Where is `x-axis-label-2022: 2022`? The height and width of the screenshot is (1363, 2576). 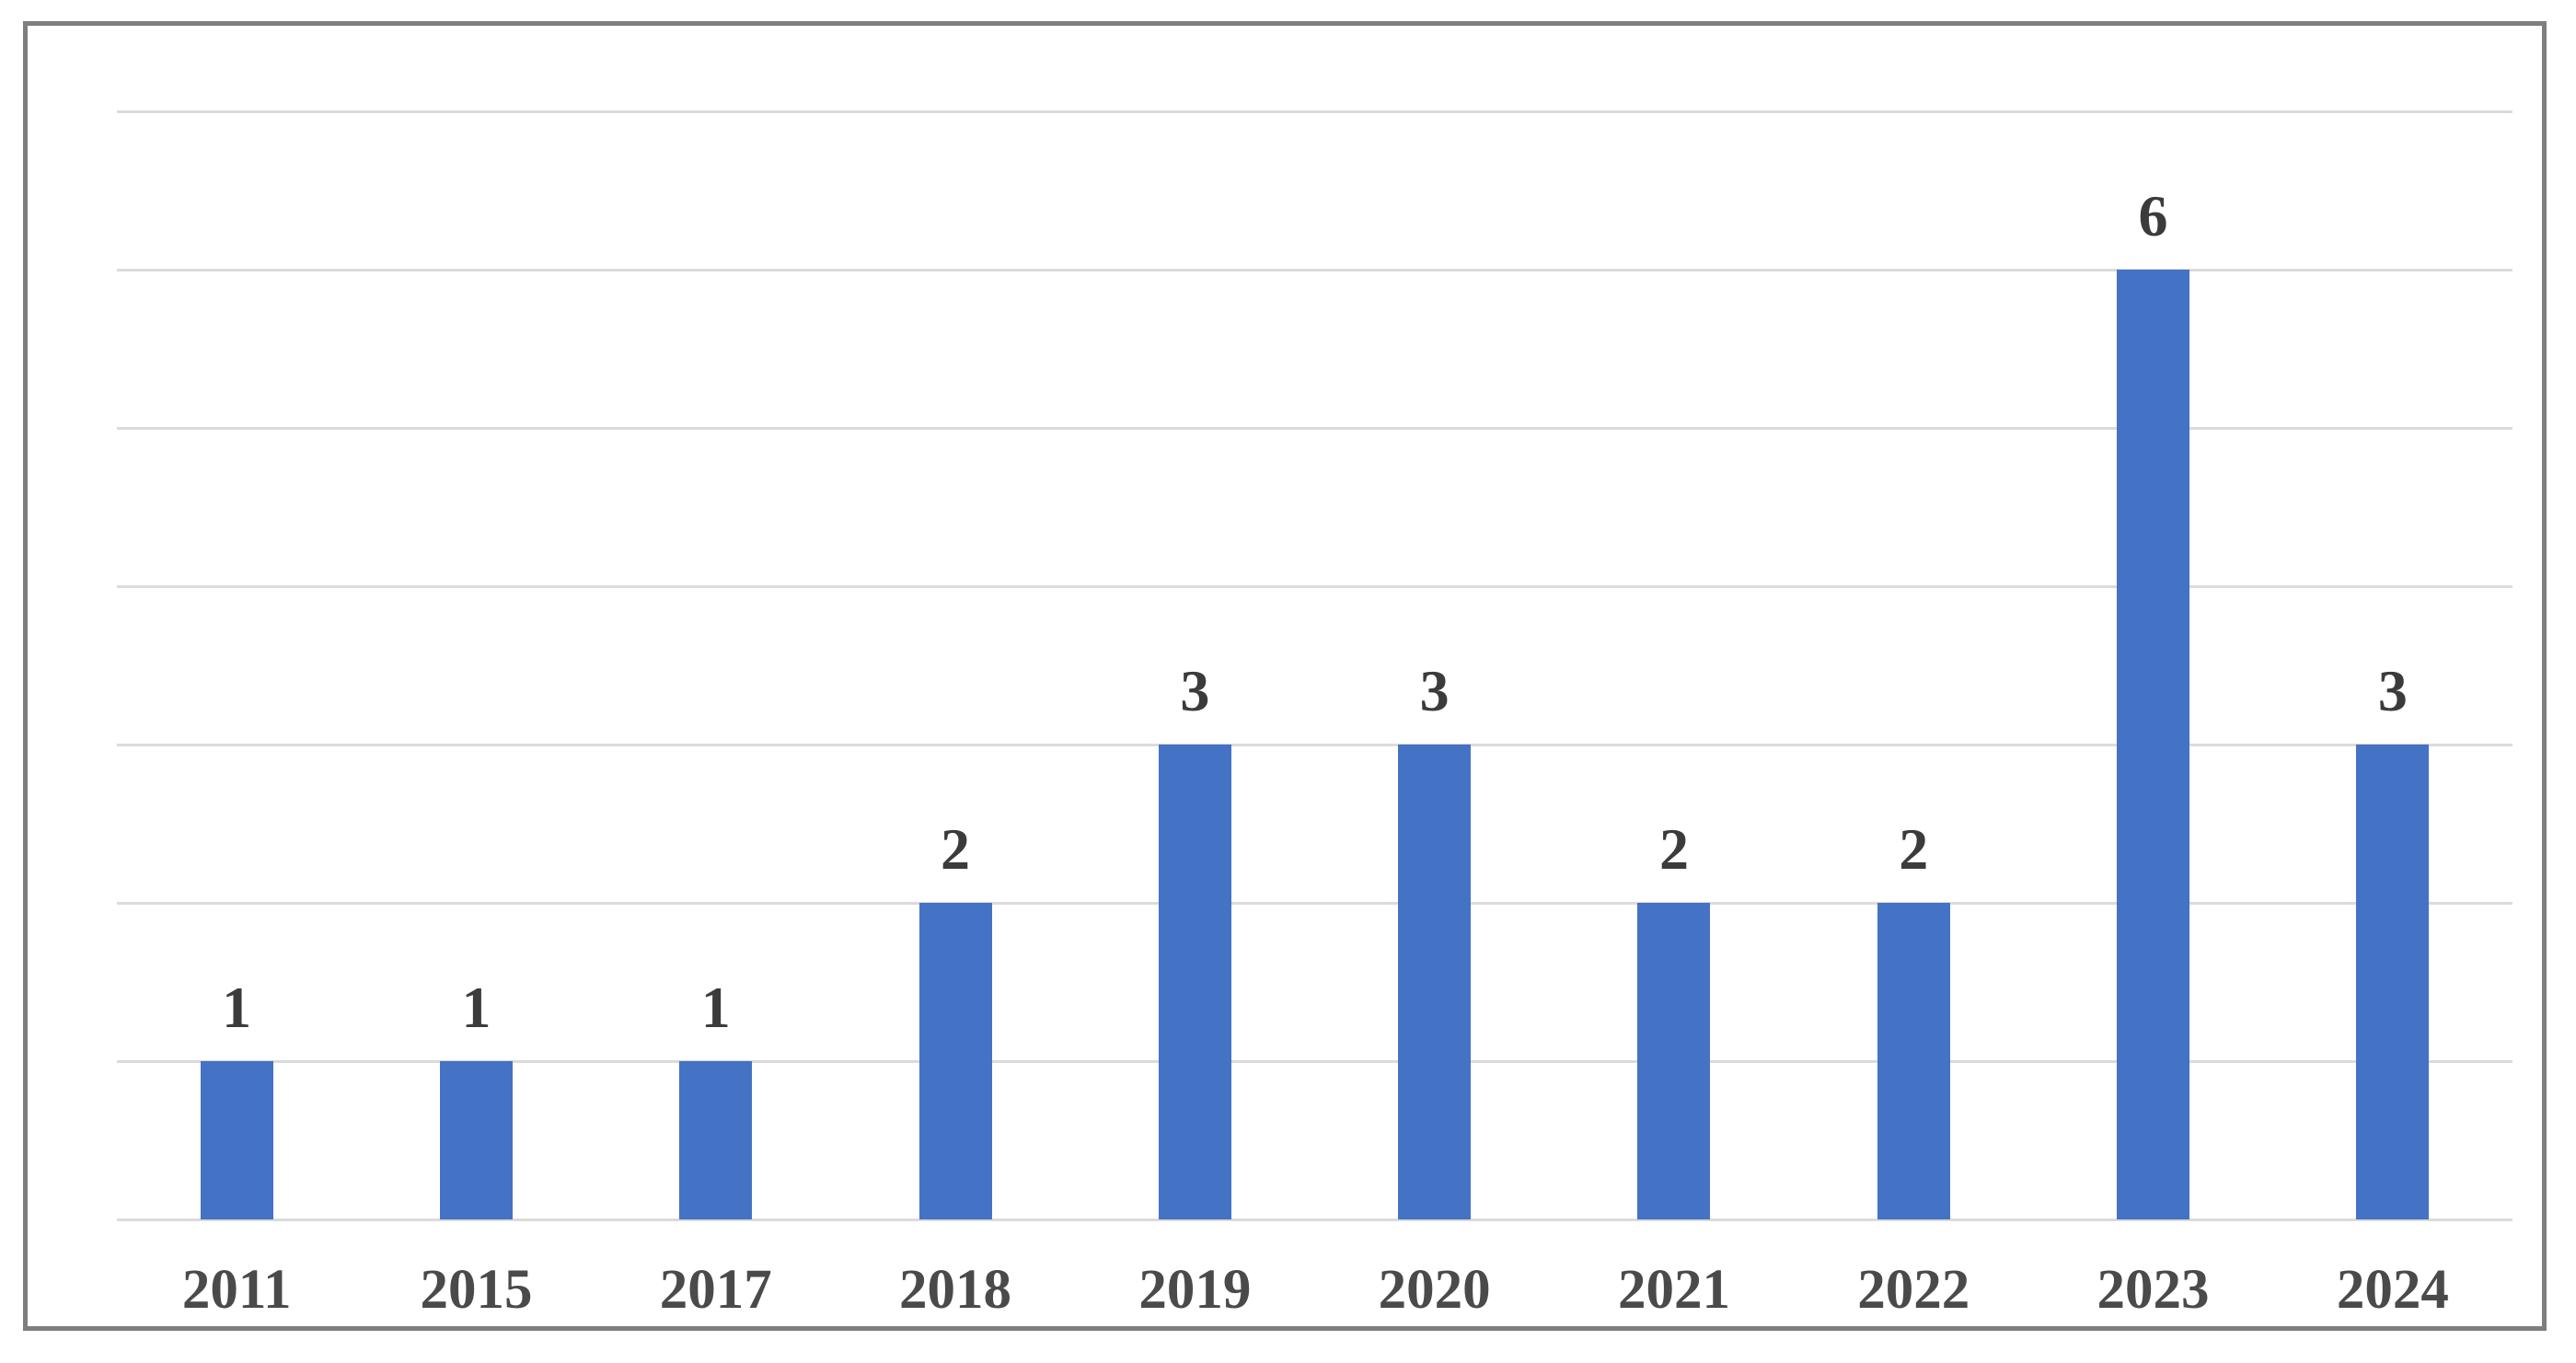
x-axis-label-2022: 2022 is located at coordinates (1913, 1290).